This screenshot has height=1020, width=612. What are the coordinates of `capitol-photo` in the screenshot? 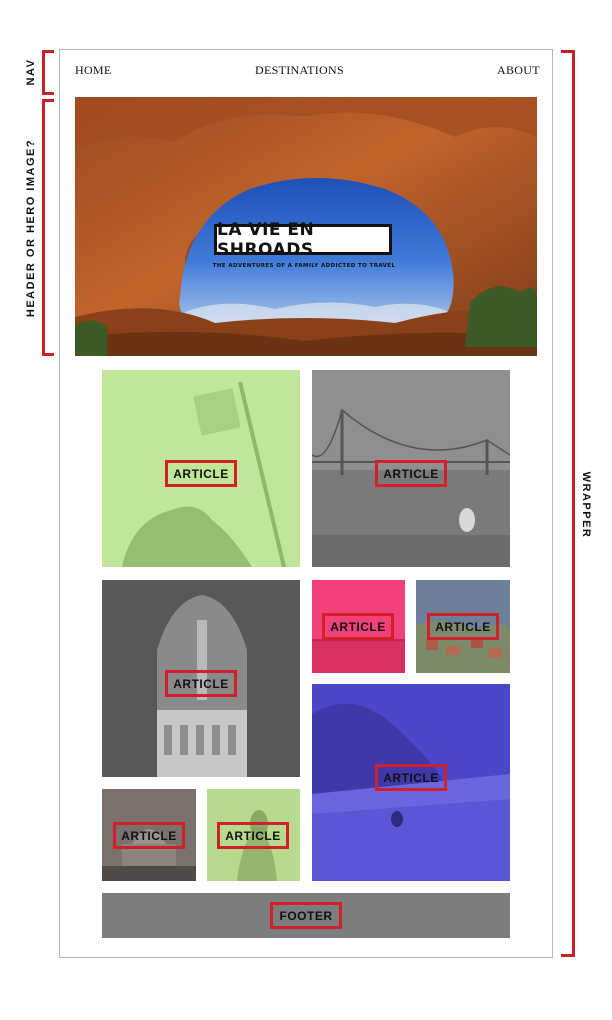 It's located at (149, 835).